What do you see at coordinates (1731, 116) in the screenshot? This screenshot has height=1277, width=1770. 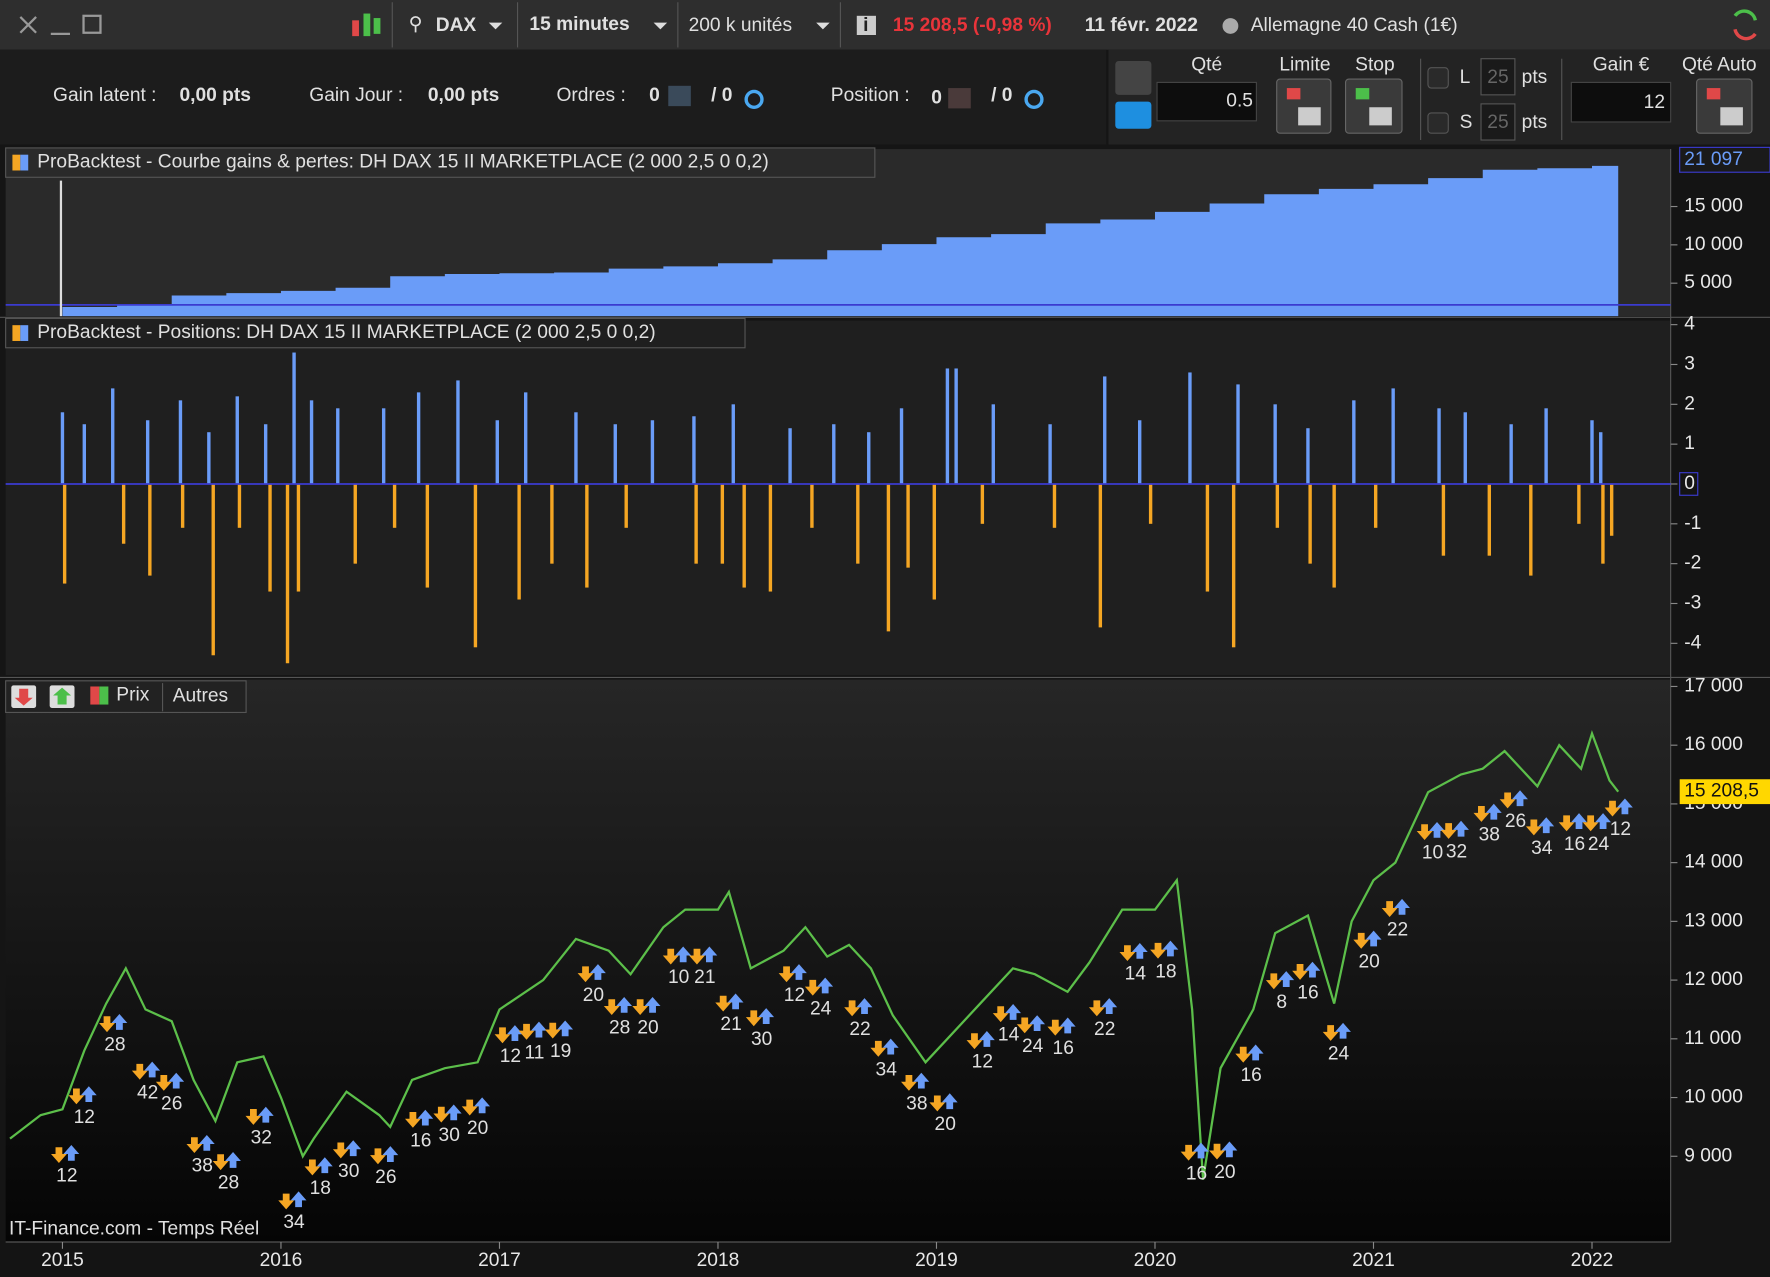 I see `auto-qty-icon` at bounding box center [1731, 116].